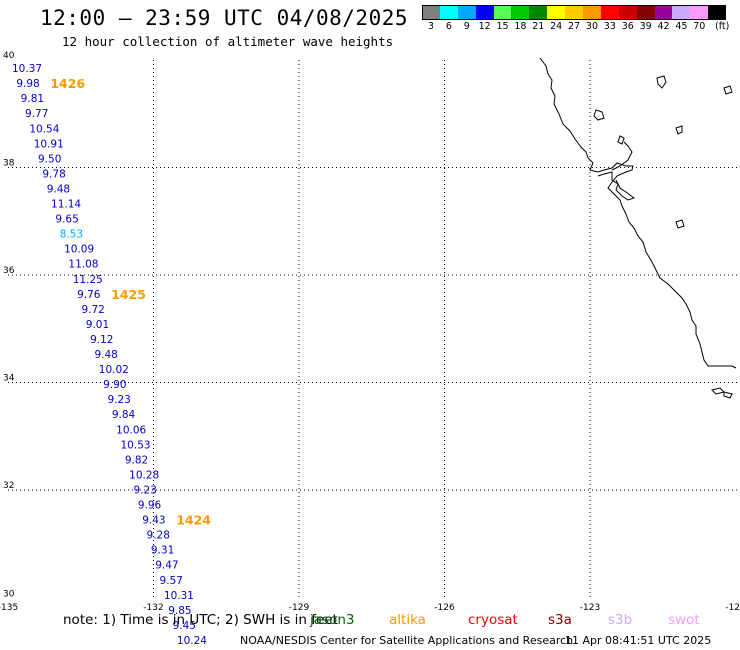  Describe the element at coordinates (448, 26) in the screenshot. I see `legend-swatch-label: 6` at that location.